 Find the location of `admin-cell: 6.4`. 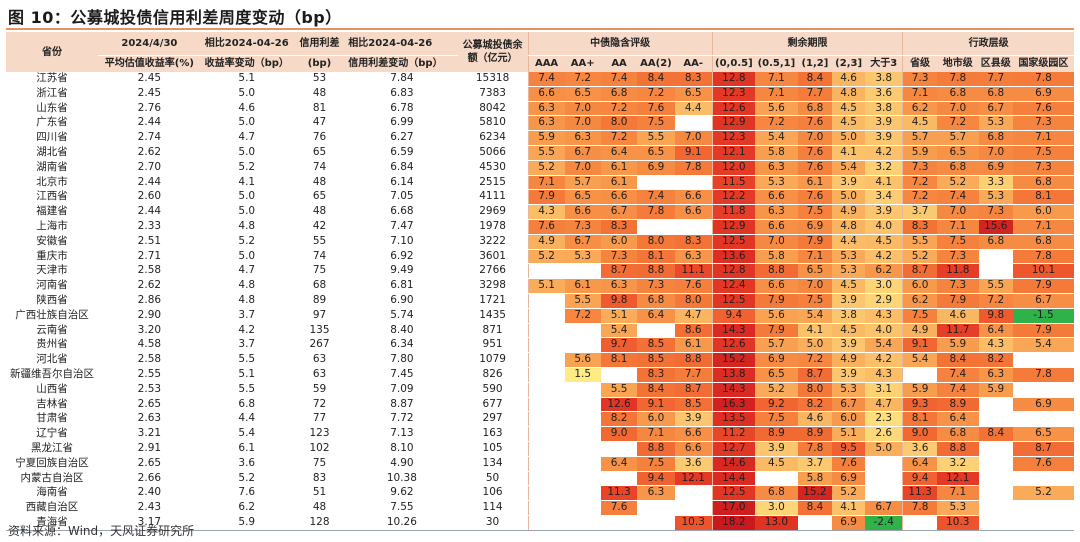

admin-cell: 6.4 is located at coordinates (957, 419).